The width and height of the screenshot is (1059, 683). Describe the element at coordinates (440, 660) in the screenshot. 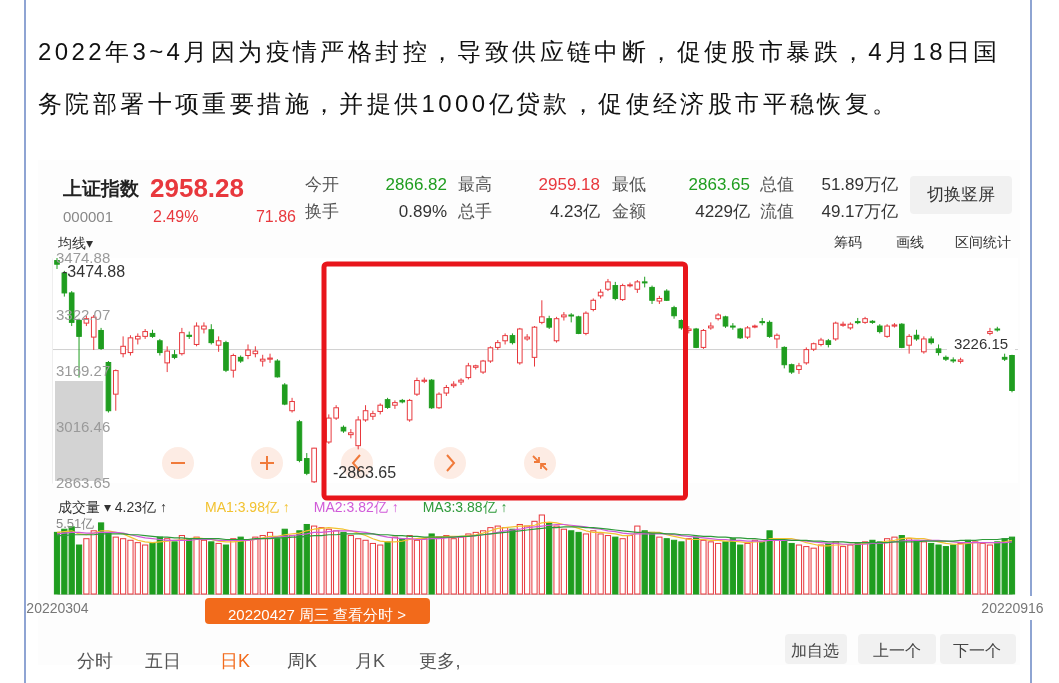

I see `text: 更多,` at that location.